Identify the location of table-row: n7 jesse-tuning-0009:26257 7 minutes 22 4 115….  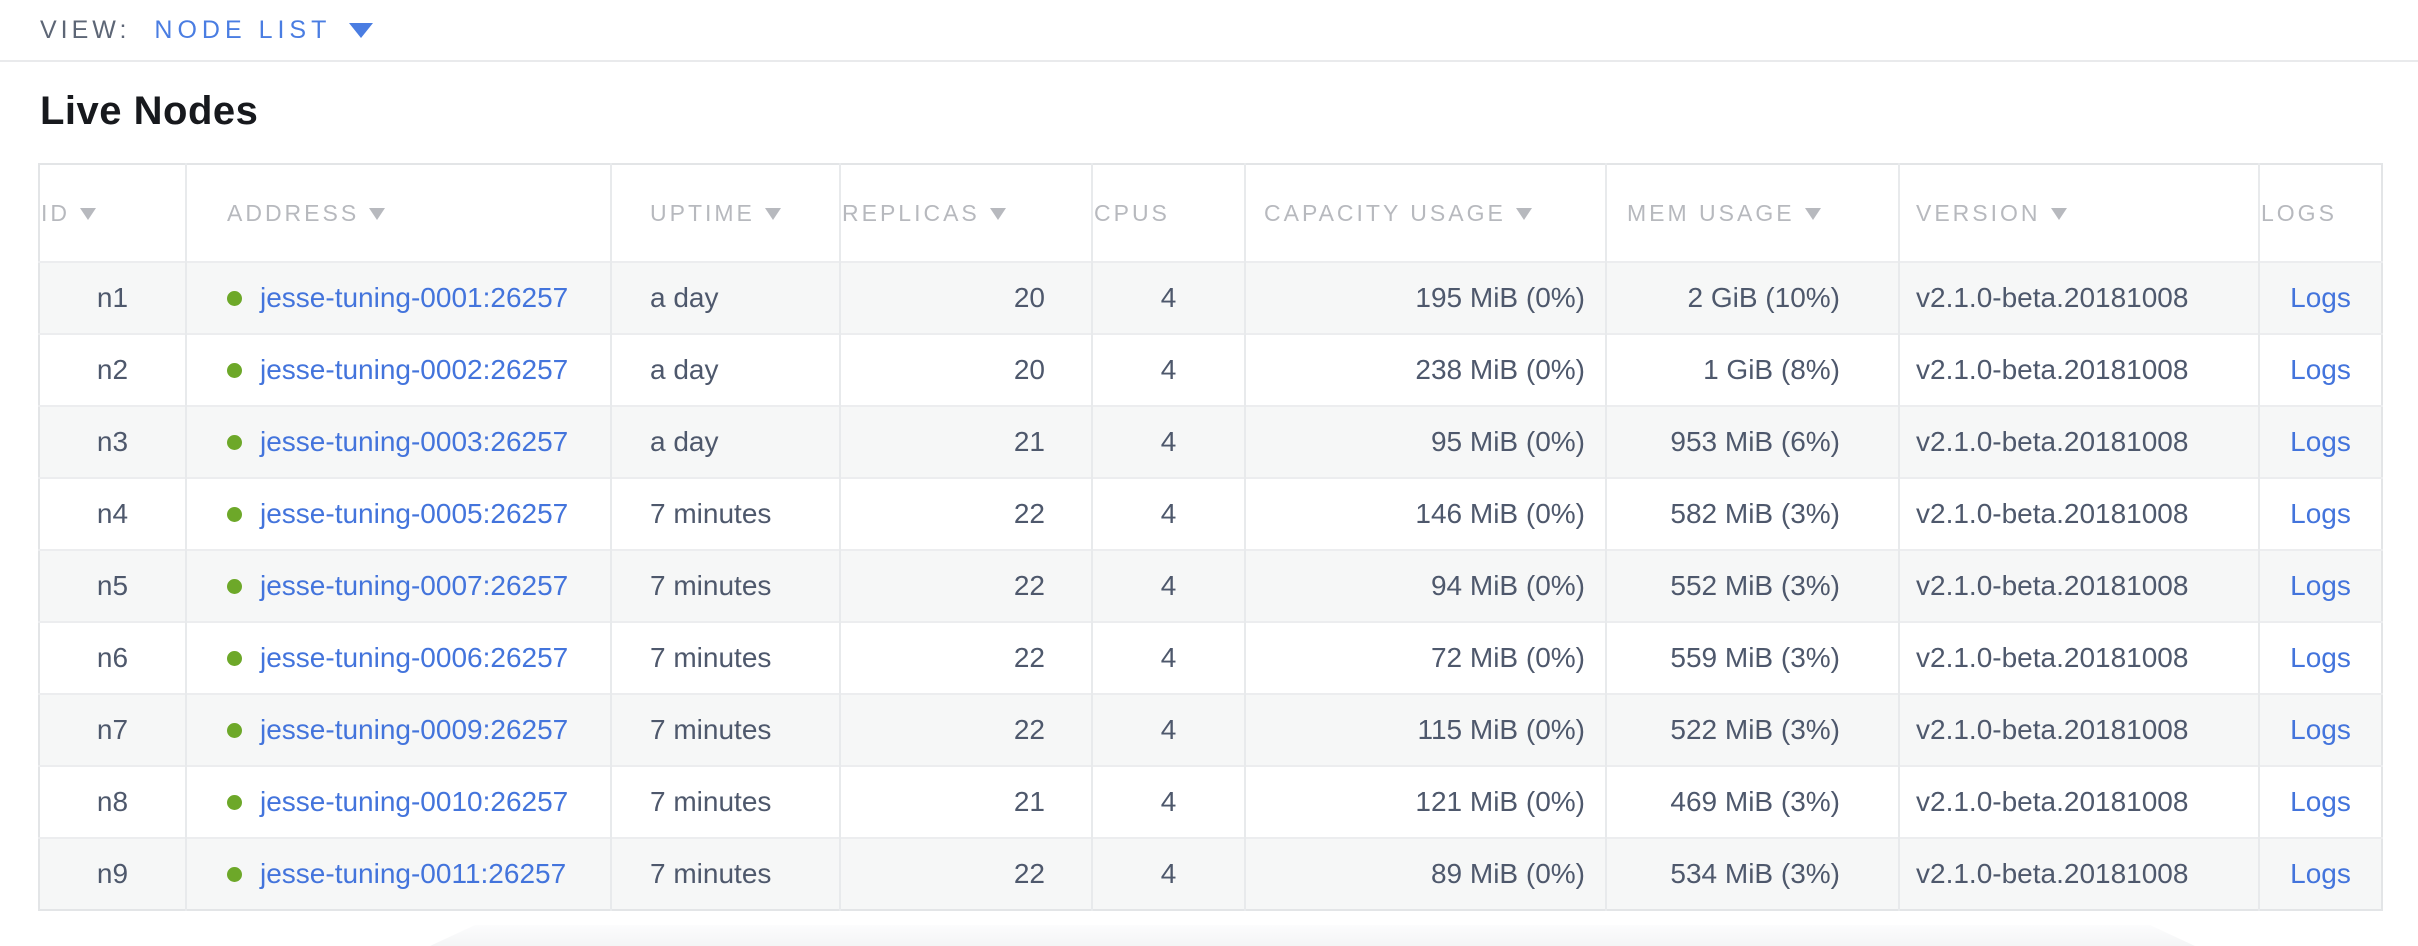
(1210, 730).